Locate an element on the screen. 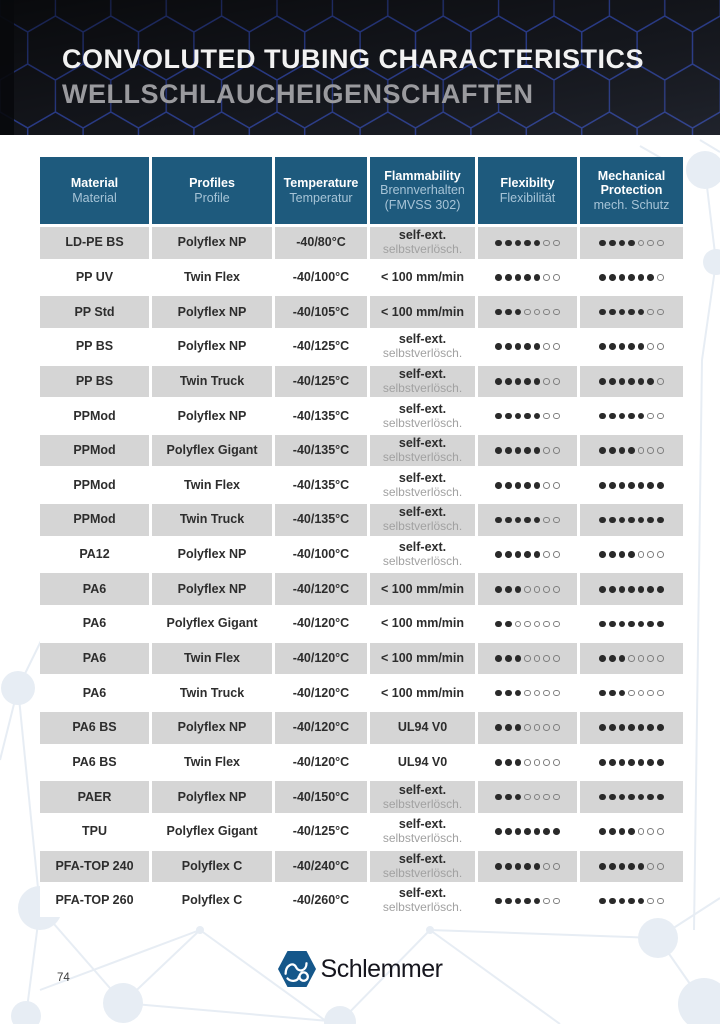 Image resolution: width=720 pixels, height=1024 pixels. cell-temperature: -40/80°C is located at coordinates (321, 243).